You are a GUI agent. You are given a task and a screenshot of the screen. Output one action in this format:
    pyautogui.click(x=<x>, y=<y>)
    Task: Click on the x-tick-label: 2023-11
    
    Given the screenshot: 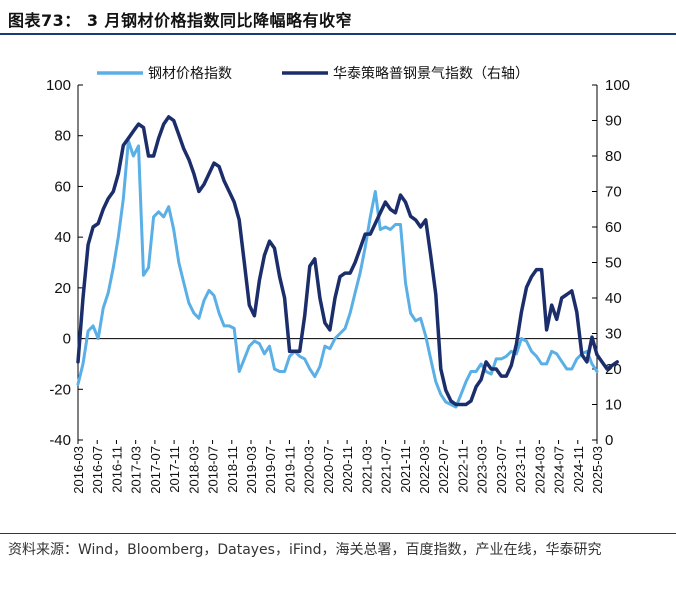 What is the action you would take?
    pyautogui.click(x=520, y=469)
    